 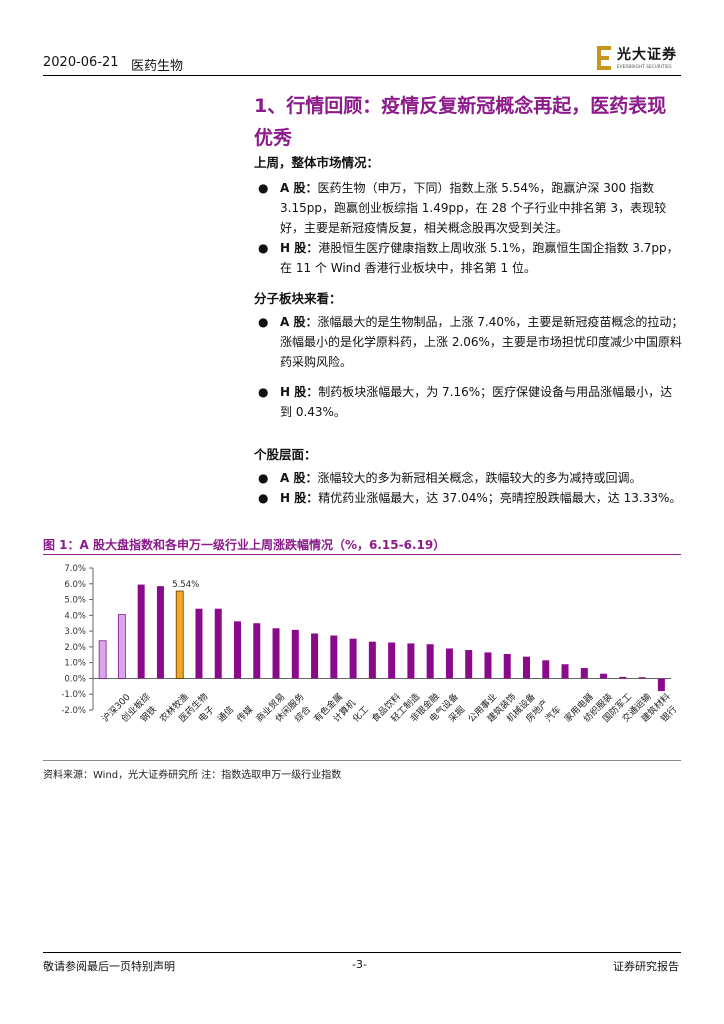 What do you see at coordinates (411, 661) in the screenshot?
I see `bar-非银金融` at bounding box center [411, 661].